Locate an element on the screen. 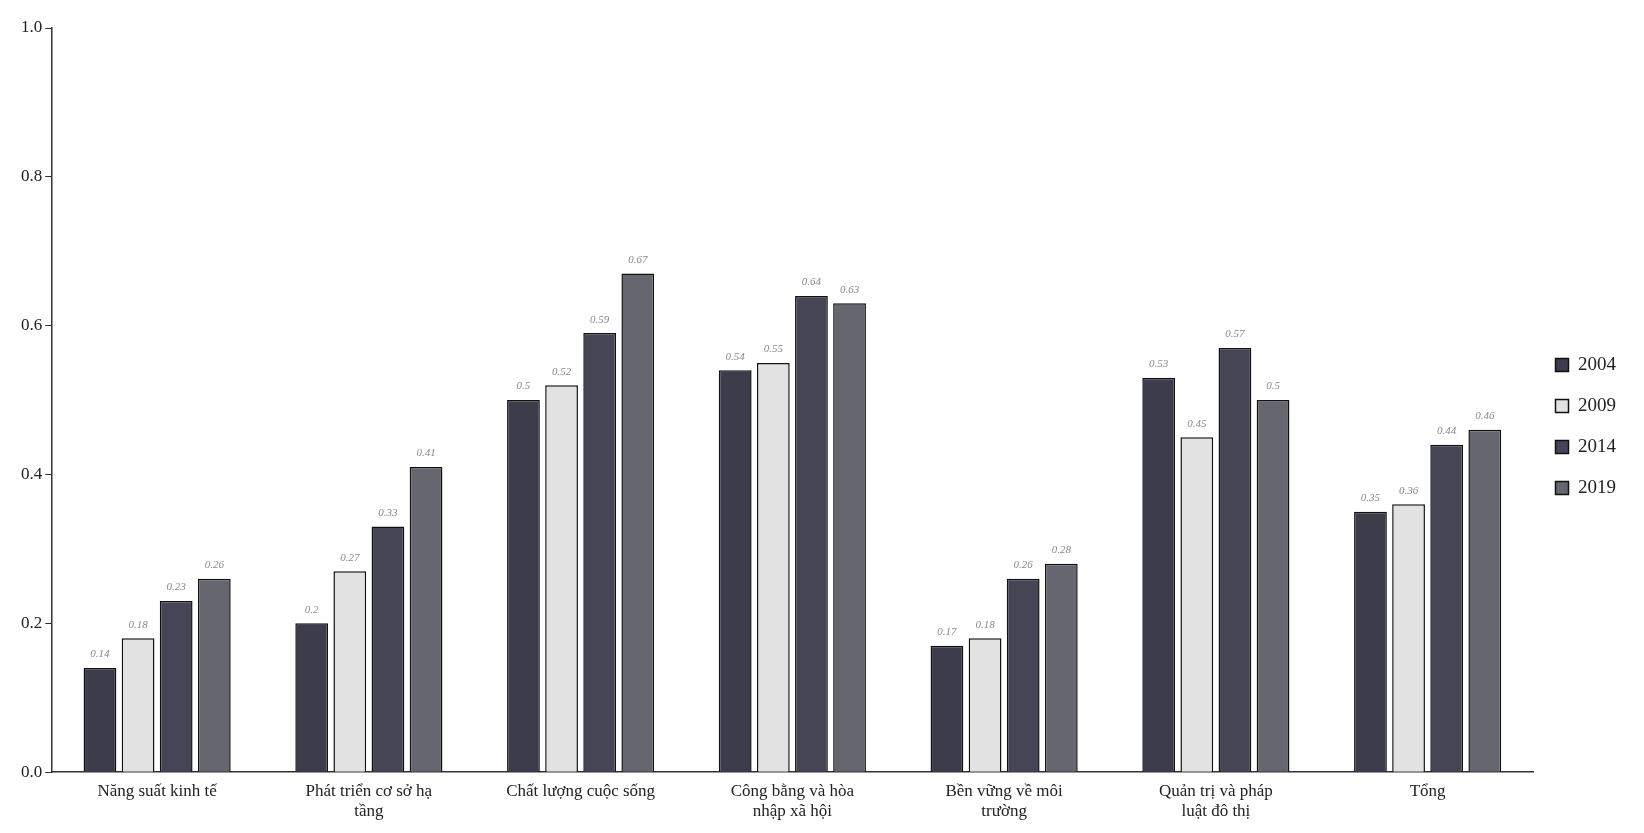  data-label: 0.67 is located at coordinates (638, 258).